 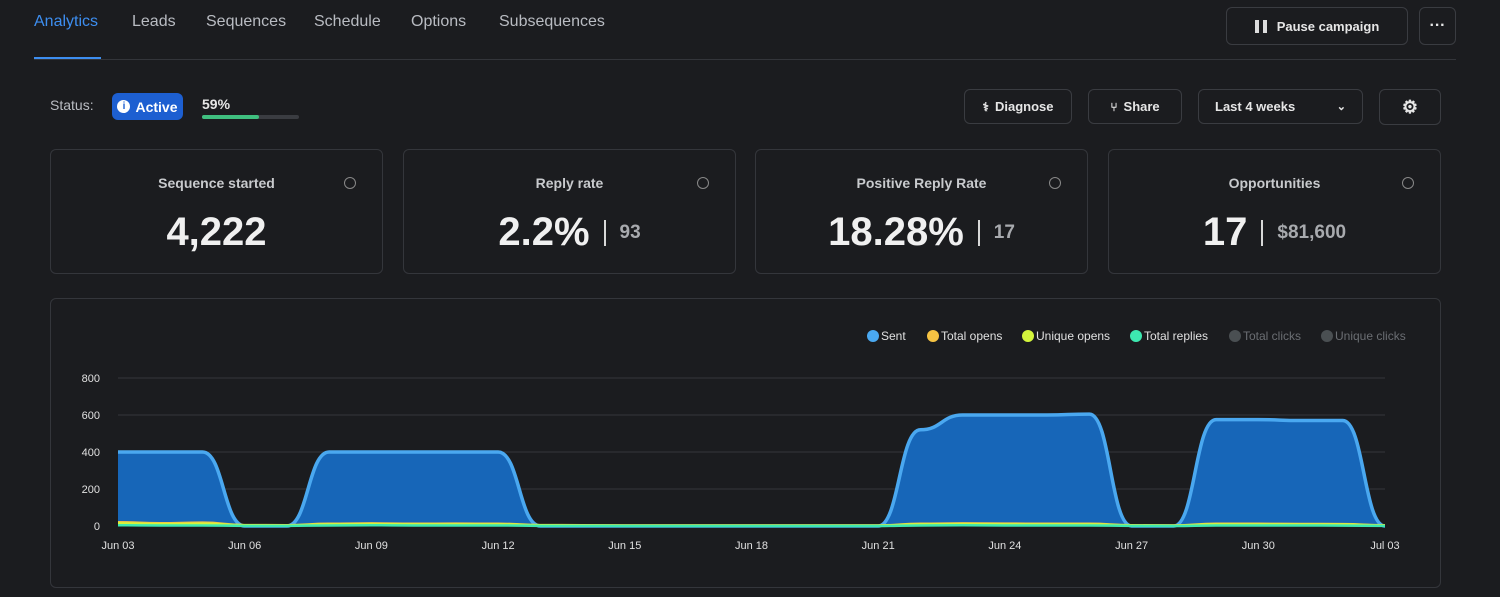 I want to click on stat-value-row: 4,222, so click(x=216, y=232).